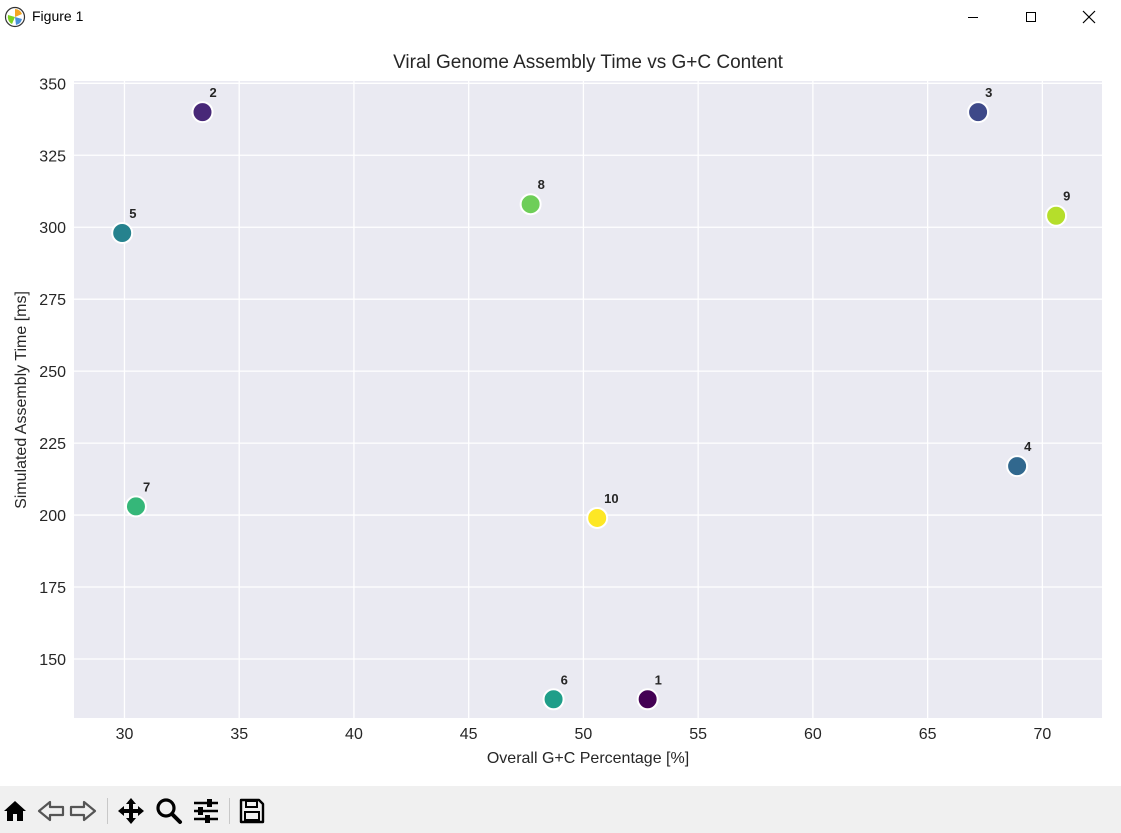 The height and width of the screenshot is (833, 1121). I want to click on y-axis-label: Simulated Assembly Time [ms], so click(21, 400).